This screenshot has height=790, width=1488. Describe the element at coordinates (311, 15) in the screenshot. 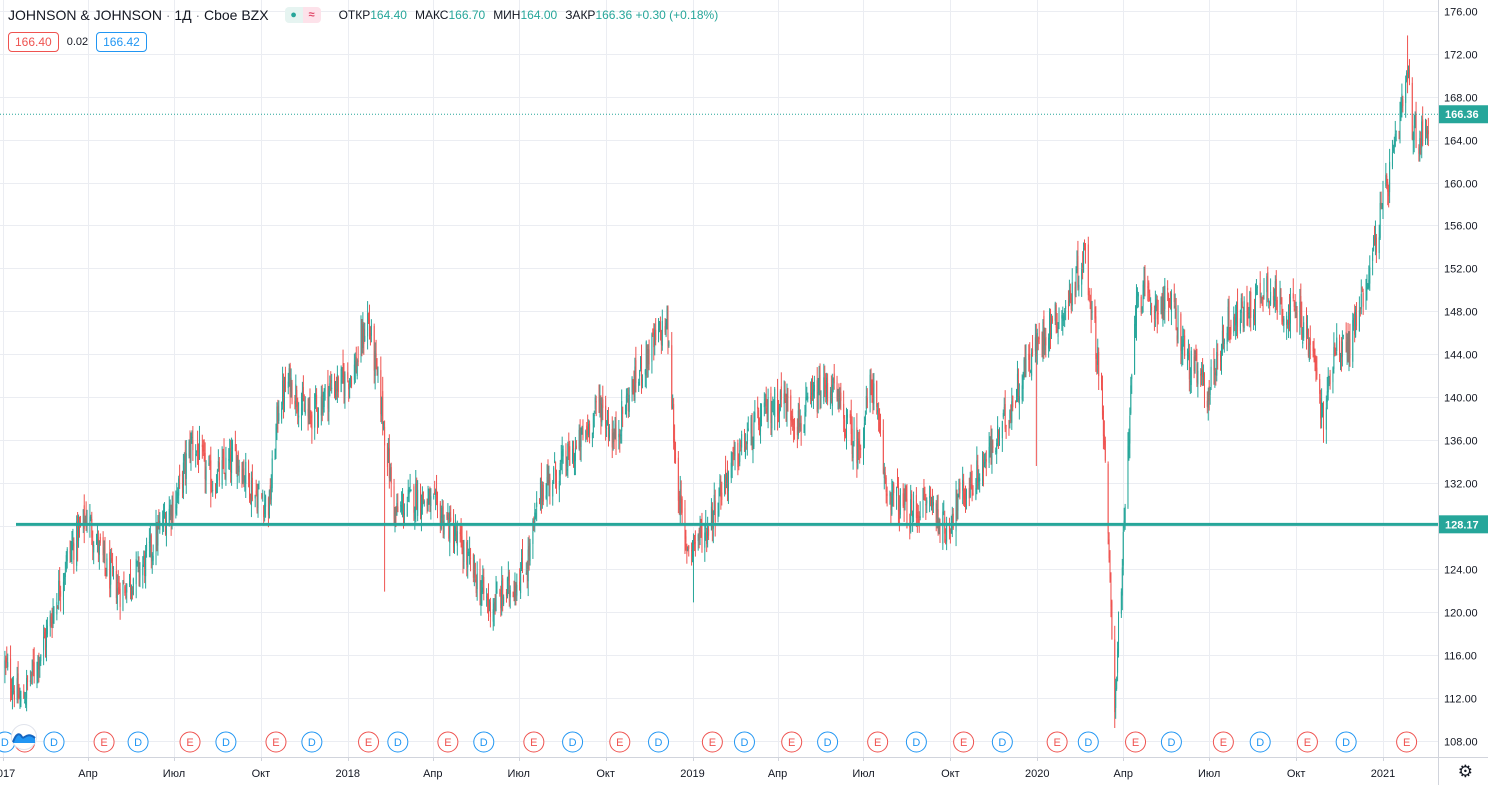

I see `delayed-data-icon: ≈` at that location.